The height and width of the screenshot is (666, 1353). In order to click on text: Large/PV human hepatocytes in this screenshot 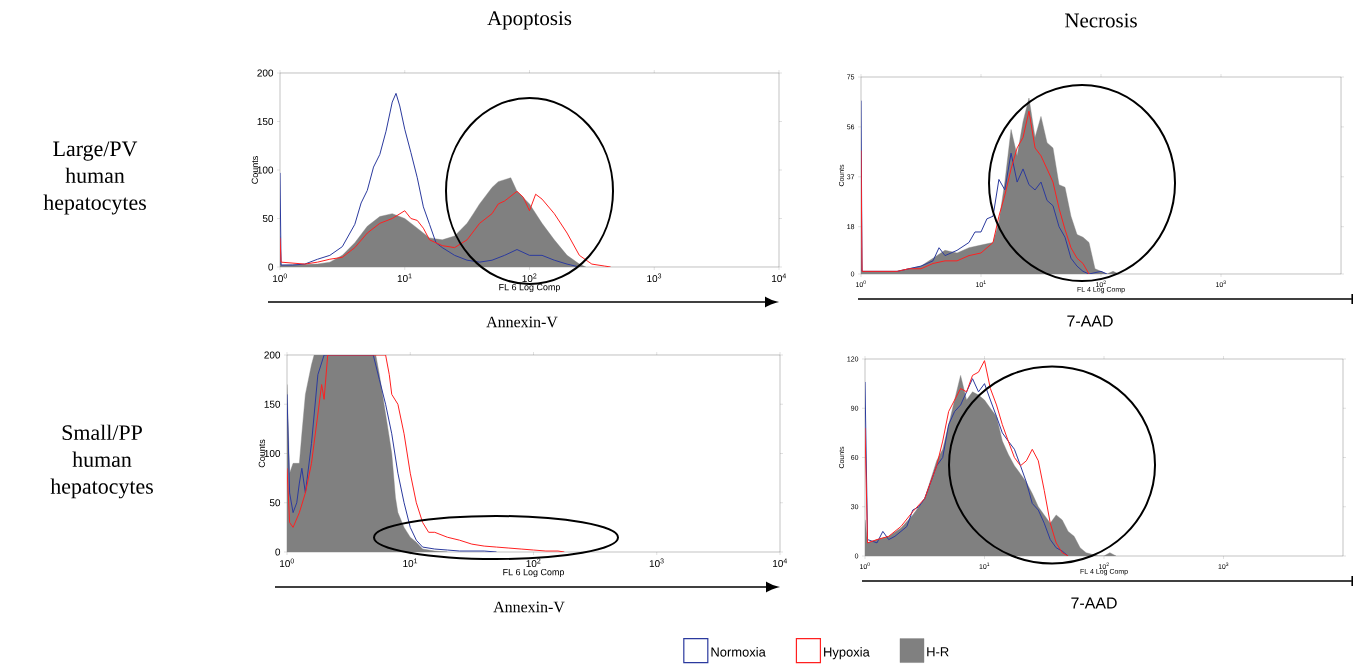, I will do `click(94, 178)`.